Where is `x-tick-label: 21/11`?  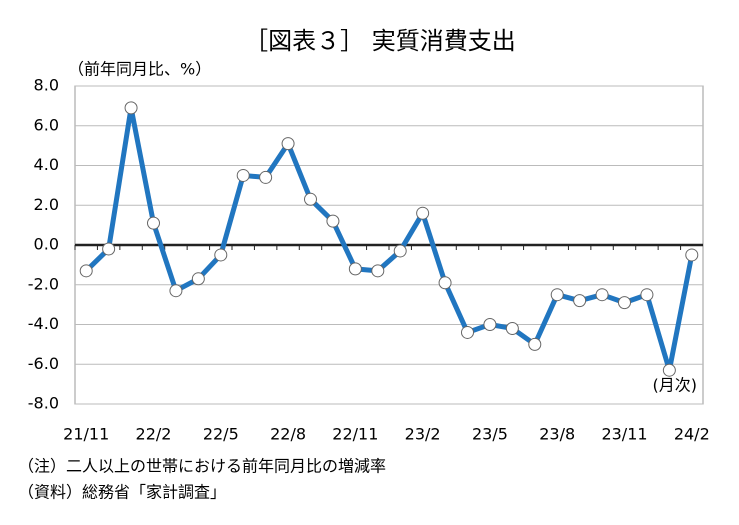
x-tick-label: 21/11 is located at coordinates (86, 434).